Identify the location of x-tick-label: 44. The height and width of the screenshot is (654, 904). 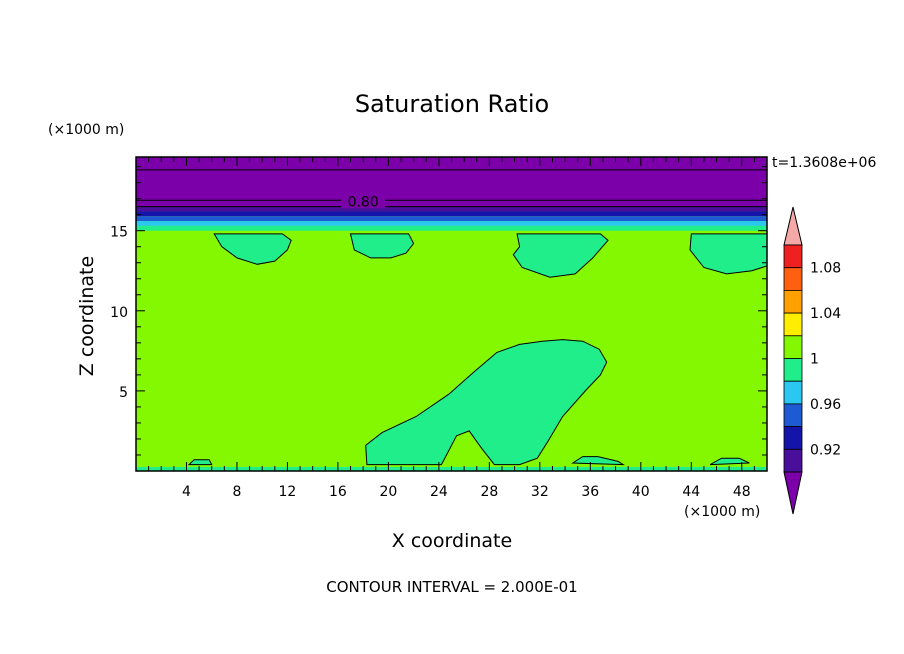
(691, 492).